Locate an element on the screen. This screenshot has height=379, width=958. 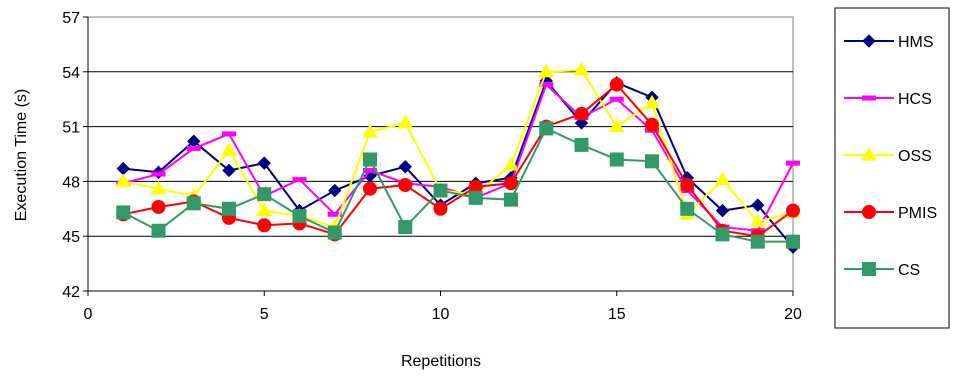
legend-label-pmis: PMIS is located at coordinates (917, 213).